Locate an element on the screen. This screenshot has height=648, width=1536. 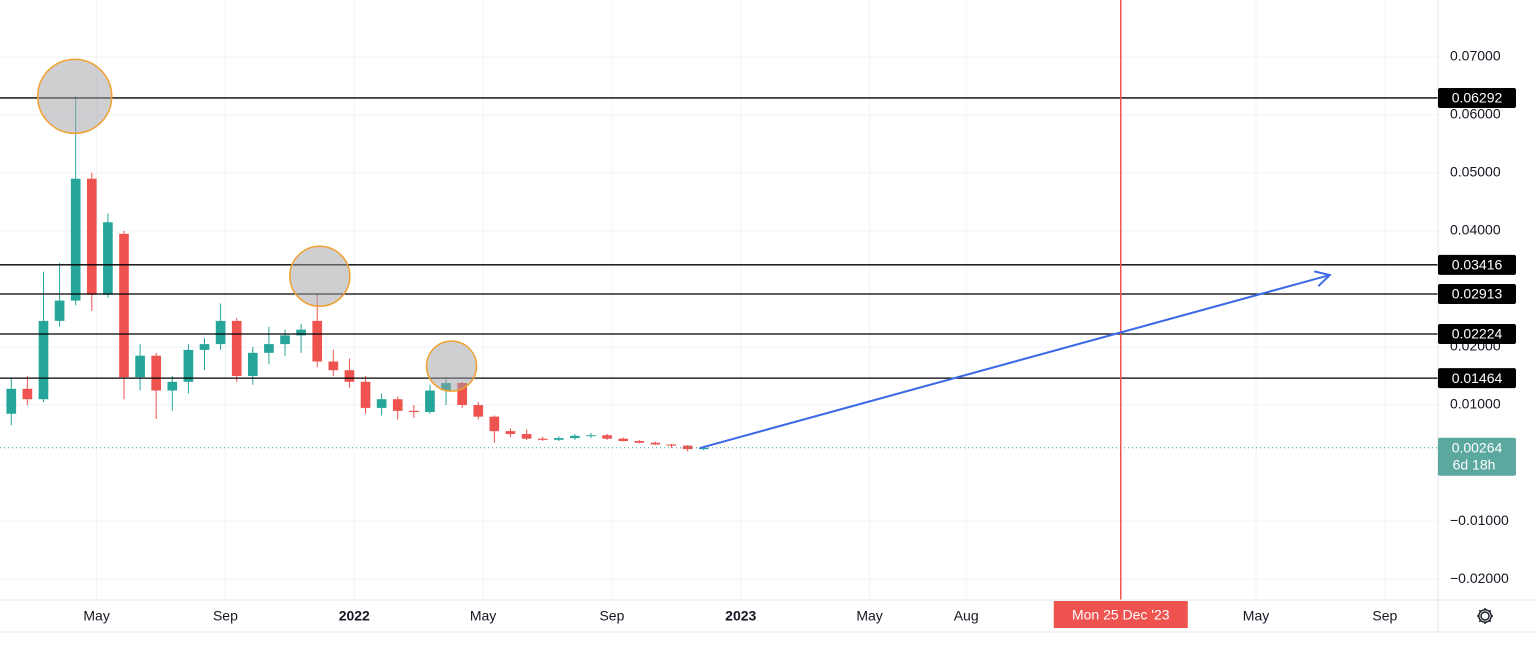
y-tick-label: −0.01000 is located at coordinates (1479, 520).